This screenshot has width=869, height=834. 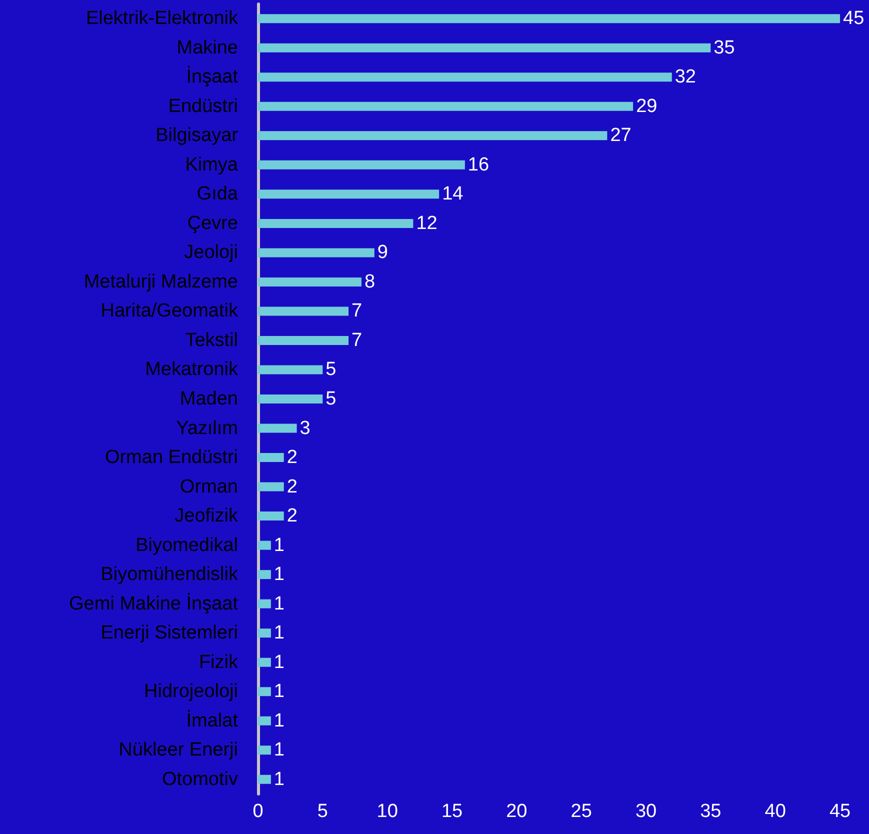 I want to click on y-tick-label: Bilgisayar, so click(x=197, y=135).